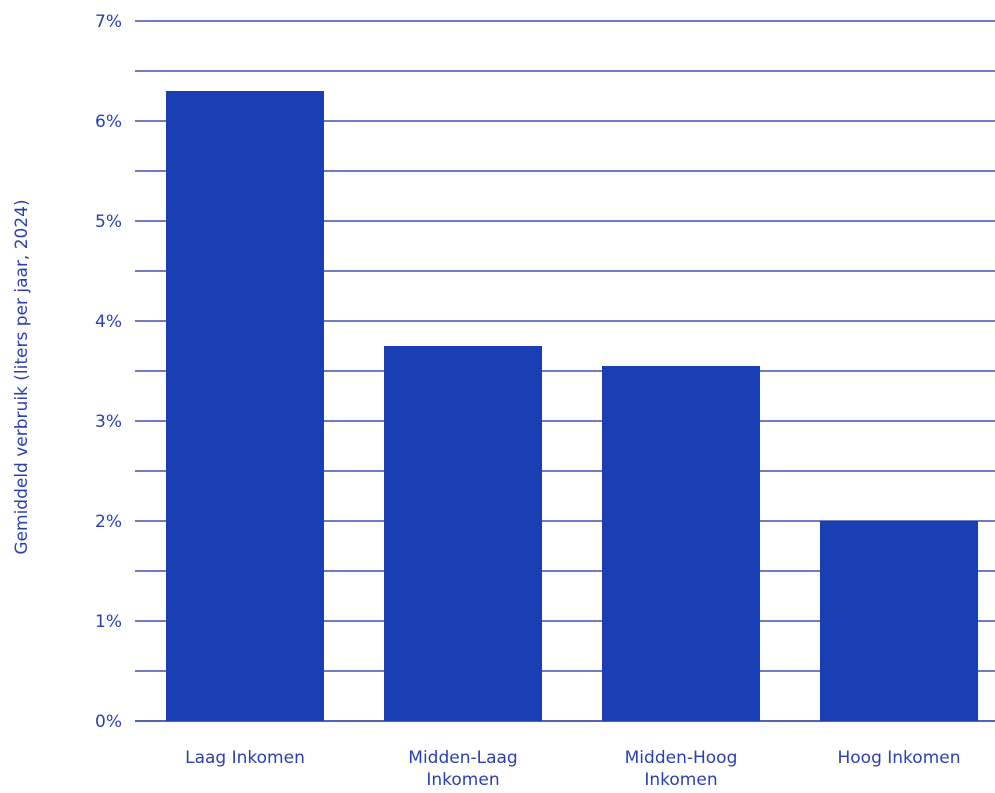 Image resolution: width=995 pixels, height=793 pixels. What do you see at coordinates (462, 758) in the screenshot?
I see `x-tick-label: Midden-Laag` at bounding box center [462, 758].